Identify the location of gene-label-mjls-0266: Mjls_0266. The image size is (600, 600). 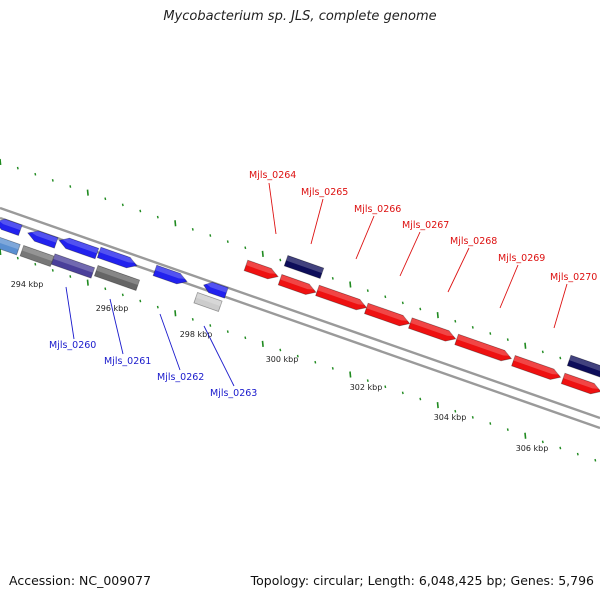
(377, 209).